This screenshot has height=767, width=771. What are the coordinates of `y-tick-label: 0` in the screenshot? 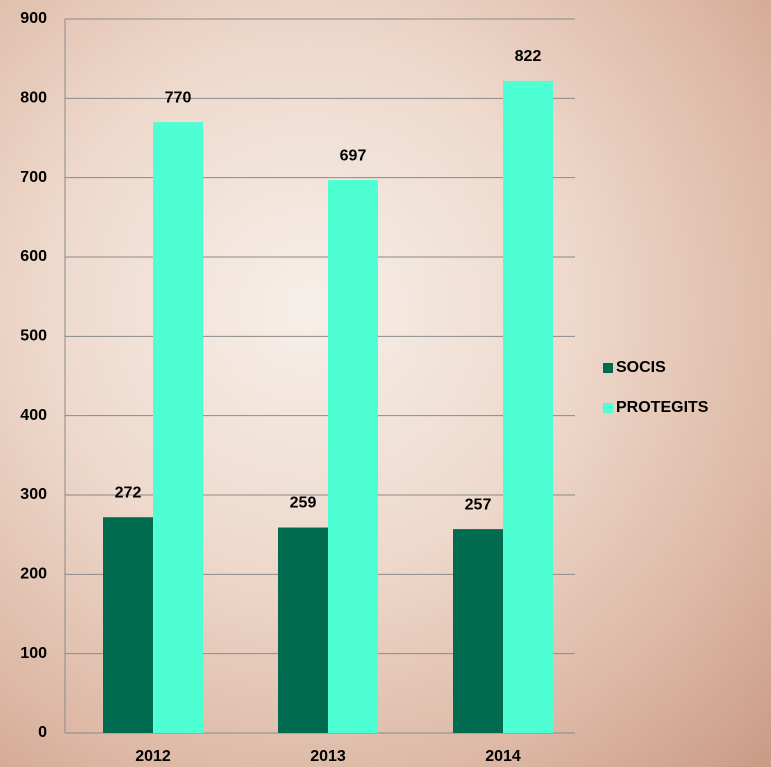 It's located at (42, 732).